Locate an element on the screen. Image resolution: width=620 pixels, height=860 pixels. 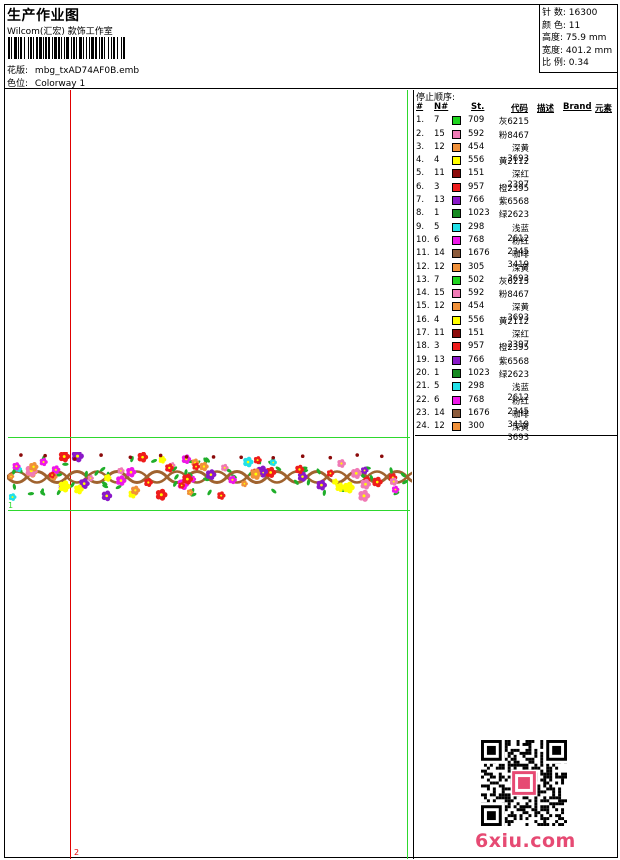
row-number: 20. is located at coordinates (423, 372).